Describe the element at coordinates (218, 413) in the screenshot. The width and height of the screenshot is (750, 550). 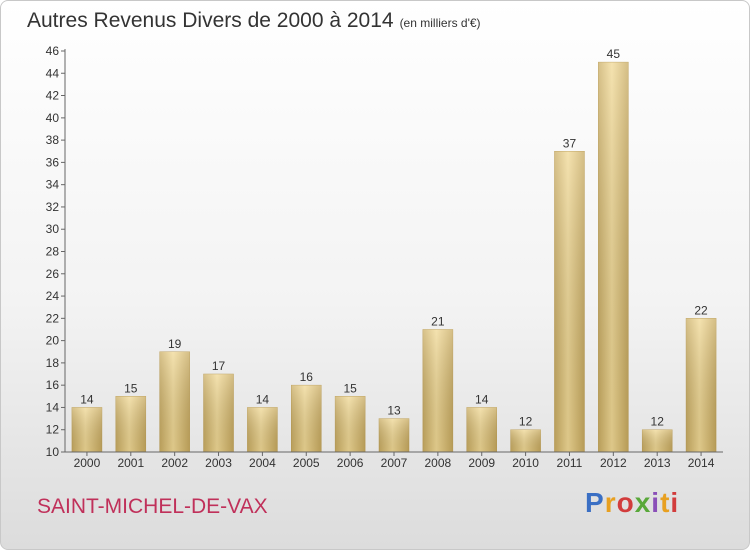
I see `bar-shade-2003` at that location.